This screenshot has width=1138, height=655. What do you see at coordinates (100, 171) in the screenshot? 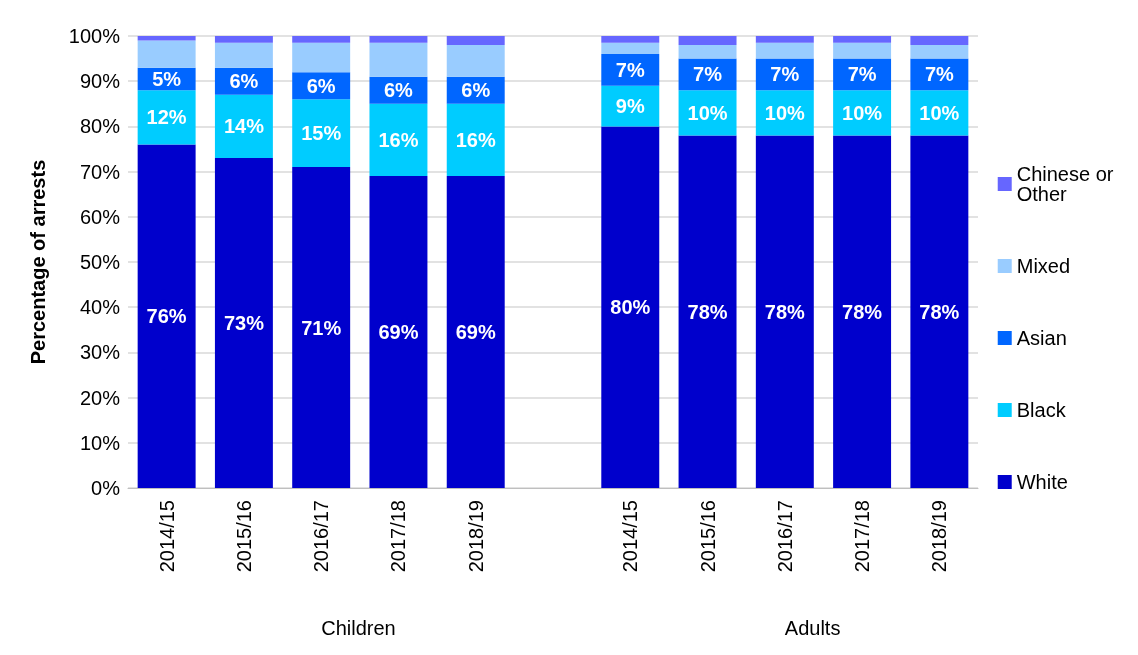
I see `y-tick-label: 70%` at bounding box center [100, 171].